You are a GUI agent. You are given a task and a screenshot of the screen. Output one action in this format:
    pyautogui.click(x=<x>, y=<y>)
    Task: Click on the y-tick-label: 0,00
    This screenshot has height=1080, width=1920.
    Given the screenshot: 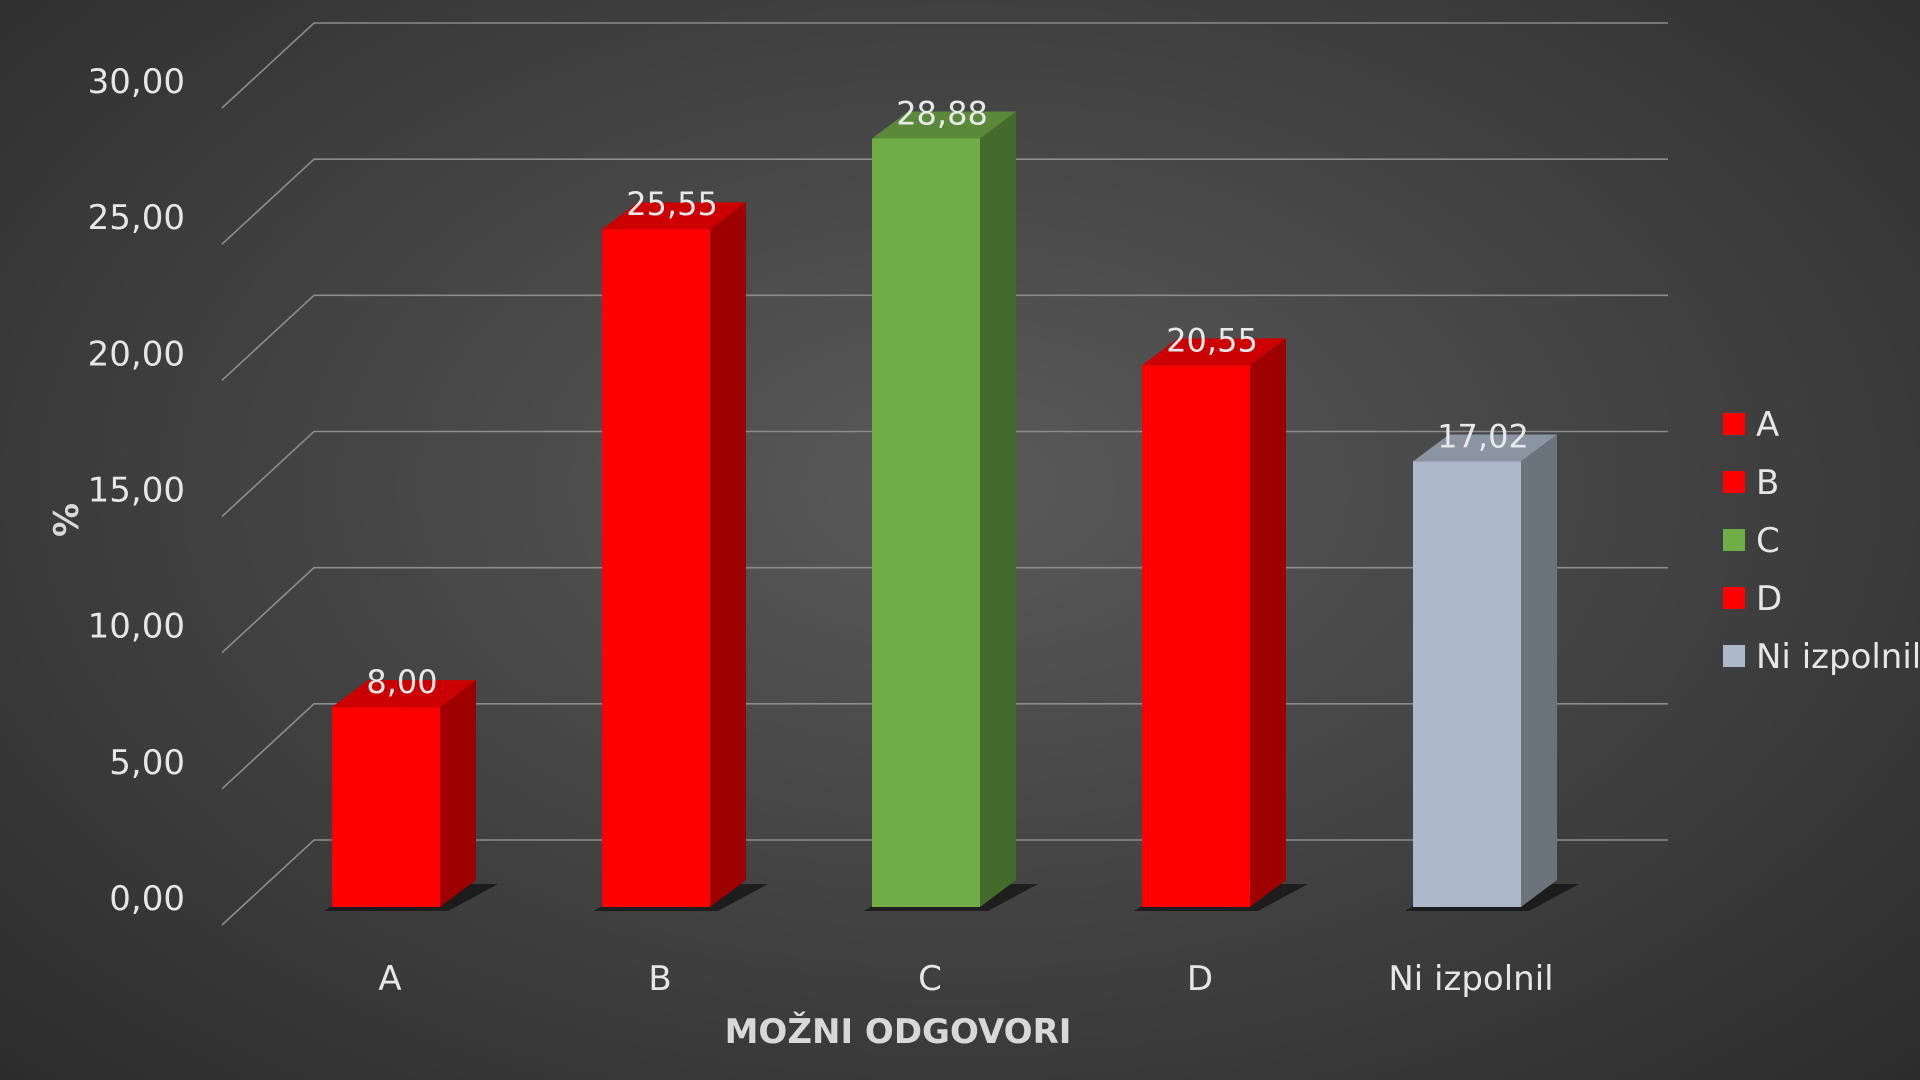 What is the action you would take?
    pyautogui.click(x=147, y=899)
    